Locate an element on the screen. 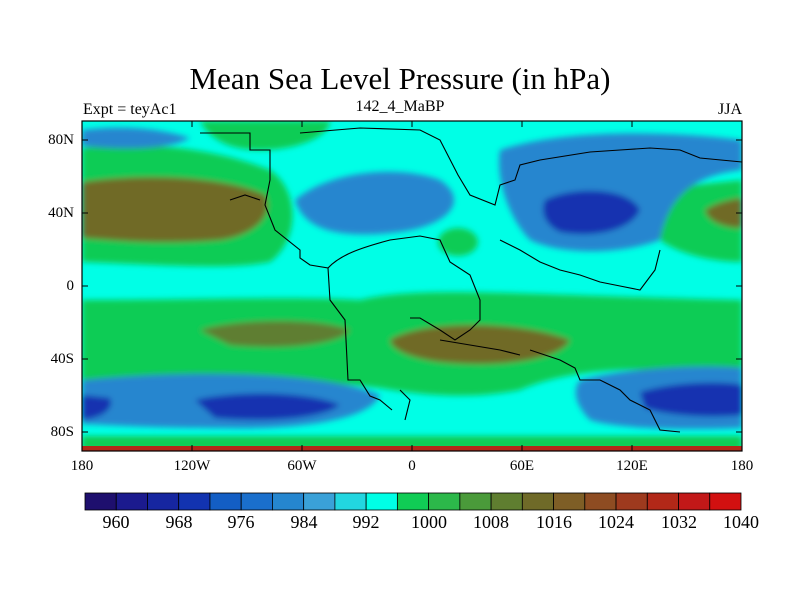  xtick-label-0: 0 is located at coordinates (412, 466).